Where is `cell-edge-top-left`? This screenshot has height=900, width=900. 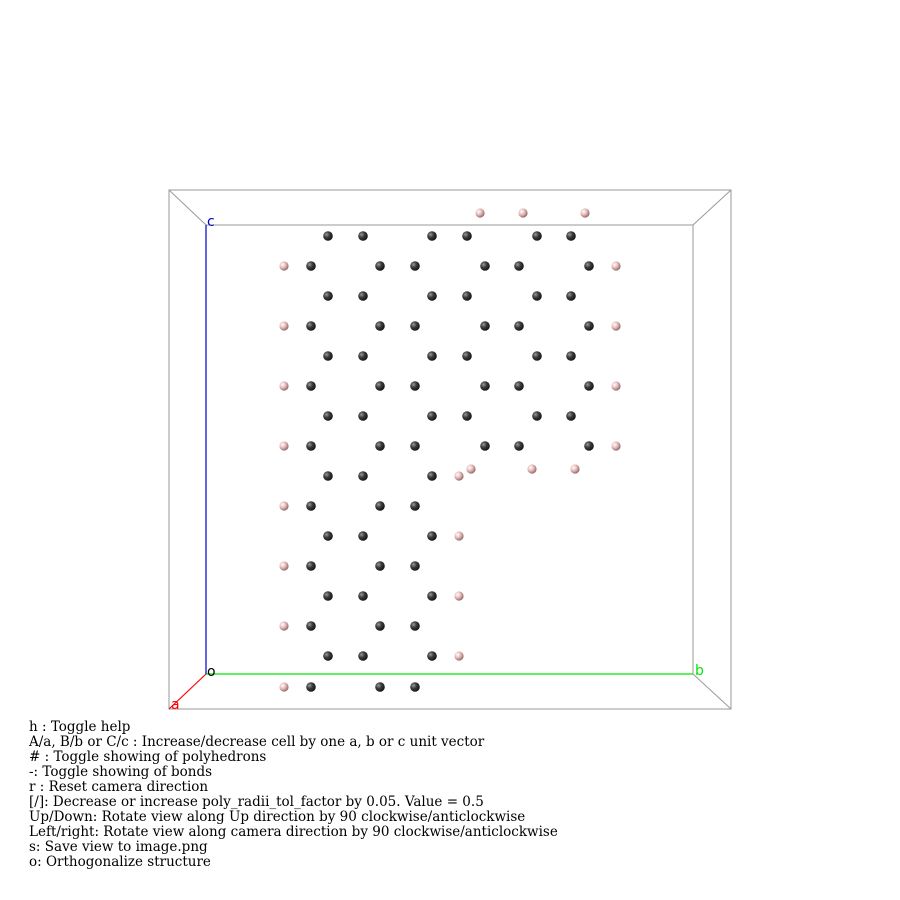
cell-edge-top-left is located at coordinates (187, 207).